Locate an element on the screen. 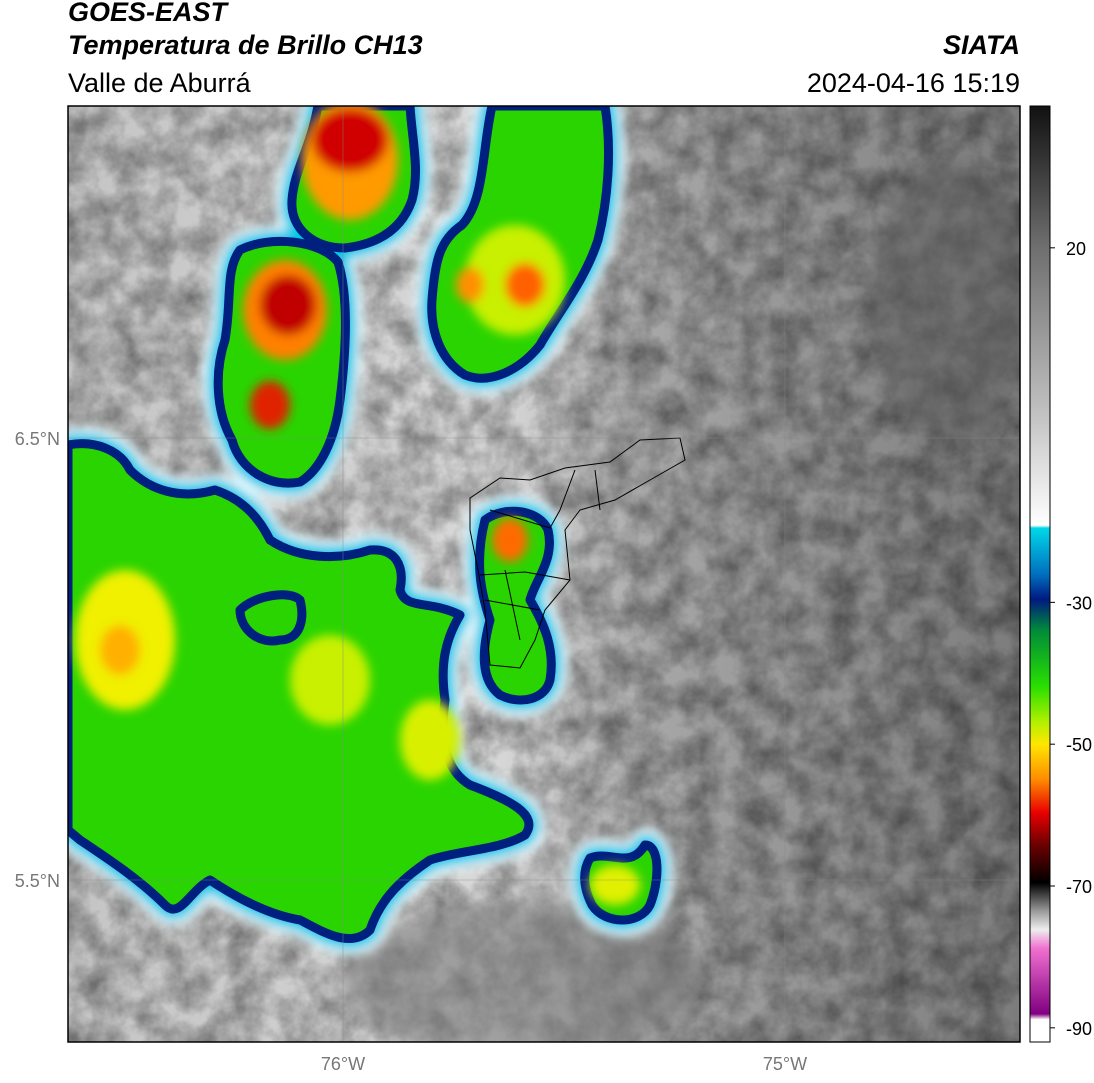  organization: SIATA is located at coordinates (981, 45).